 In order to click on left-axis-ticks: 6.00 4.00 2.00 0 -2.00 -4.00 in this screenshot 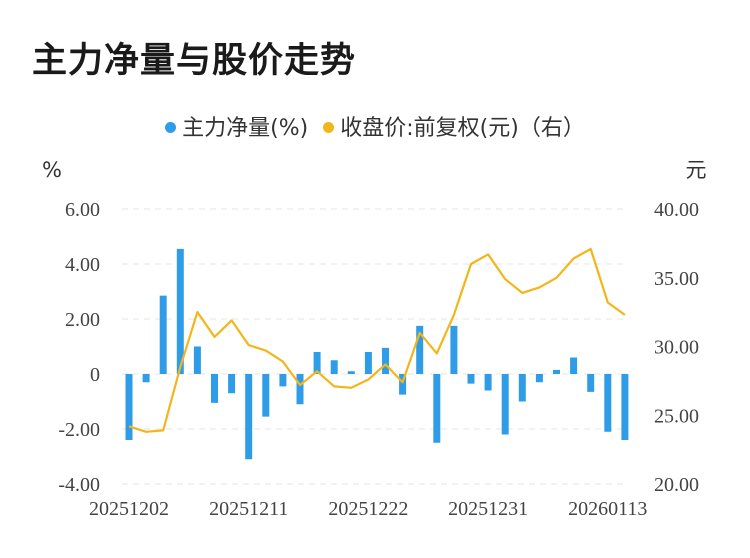, I will do `click(79, 347)`.